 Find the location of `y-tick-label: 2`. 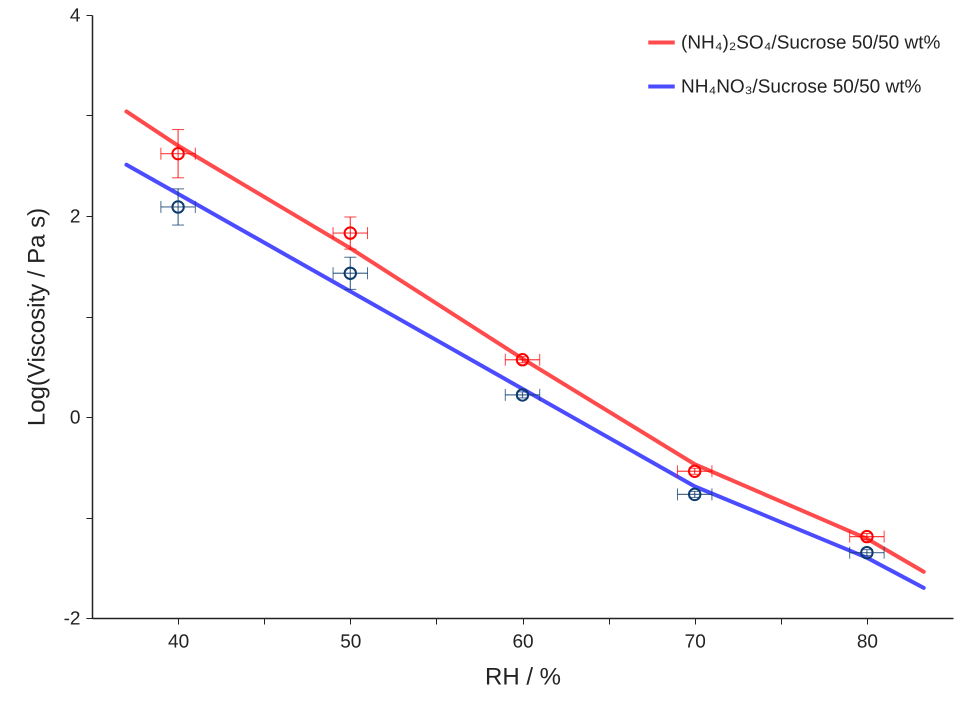

y-tick-label: 2 is located at coordinates (75, 217).